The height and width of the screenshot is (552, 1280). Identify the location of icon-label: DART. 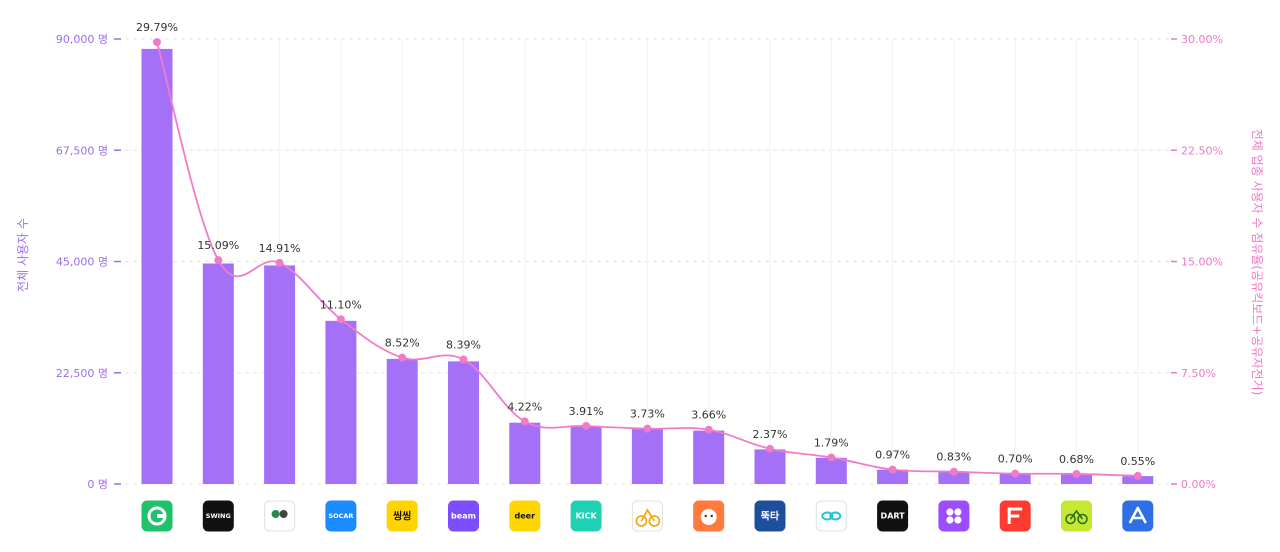
(893, 516).